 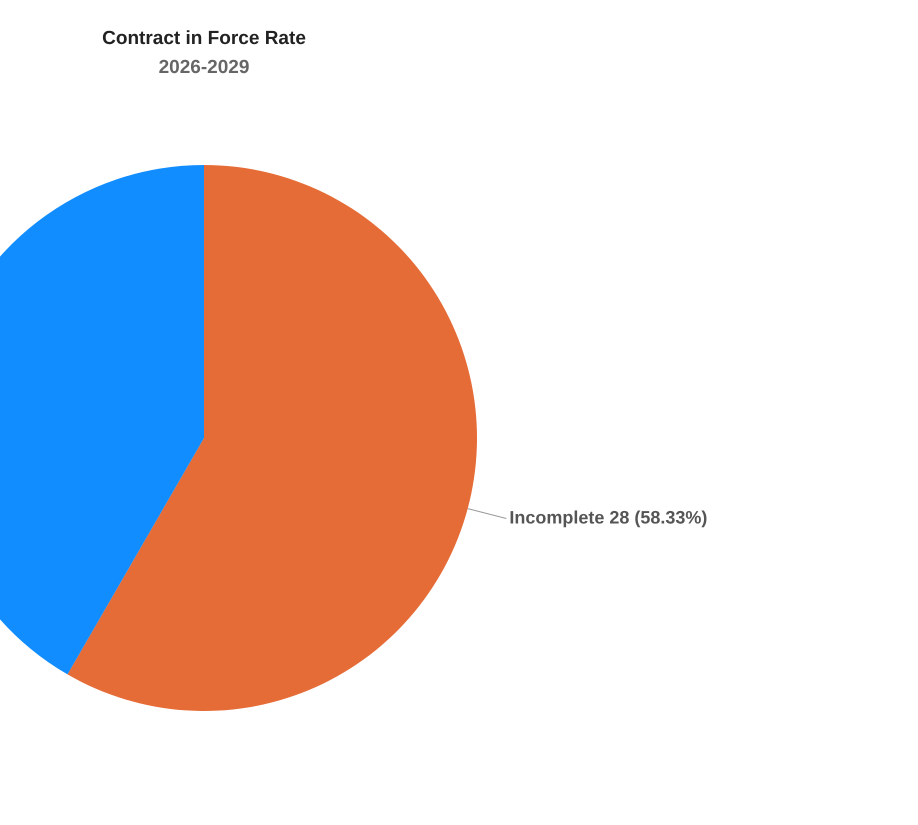 What do you see at coordinates (204, 67) in the screenshot?
I see `chart-subtitle: 2026-2029` at bounding box center [204, 67].